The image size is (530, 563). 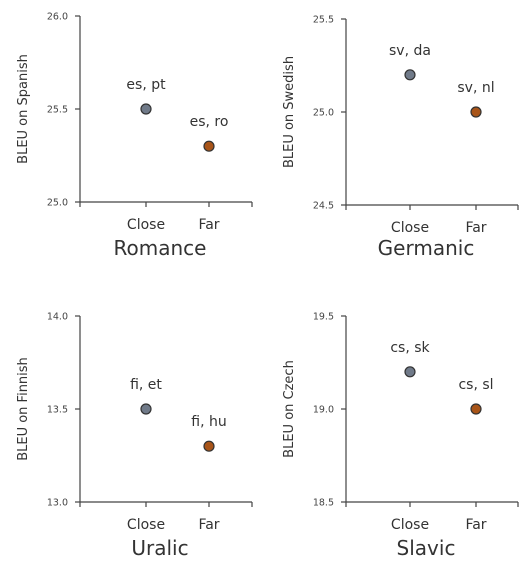 What do you see at coordinates (289, 409) in the screenshot?
I see `y-axis-label: BLEU on Czech` at bounding box center [289, 409].